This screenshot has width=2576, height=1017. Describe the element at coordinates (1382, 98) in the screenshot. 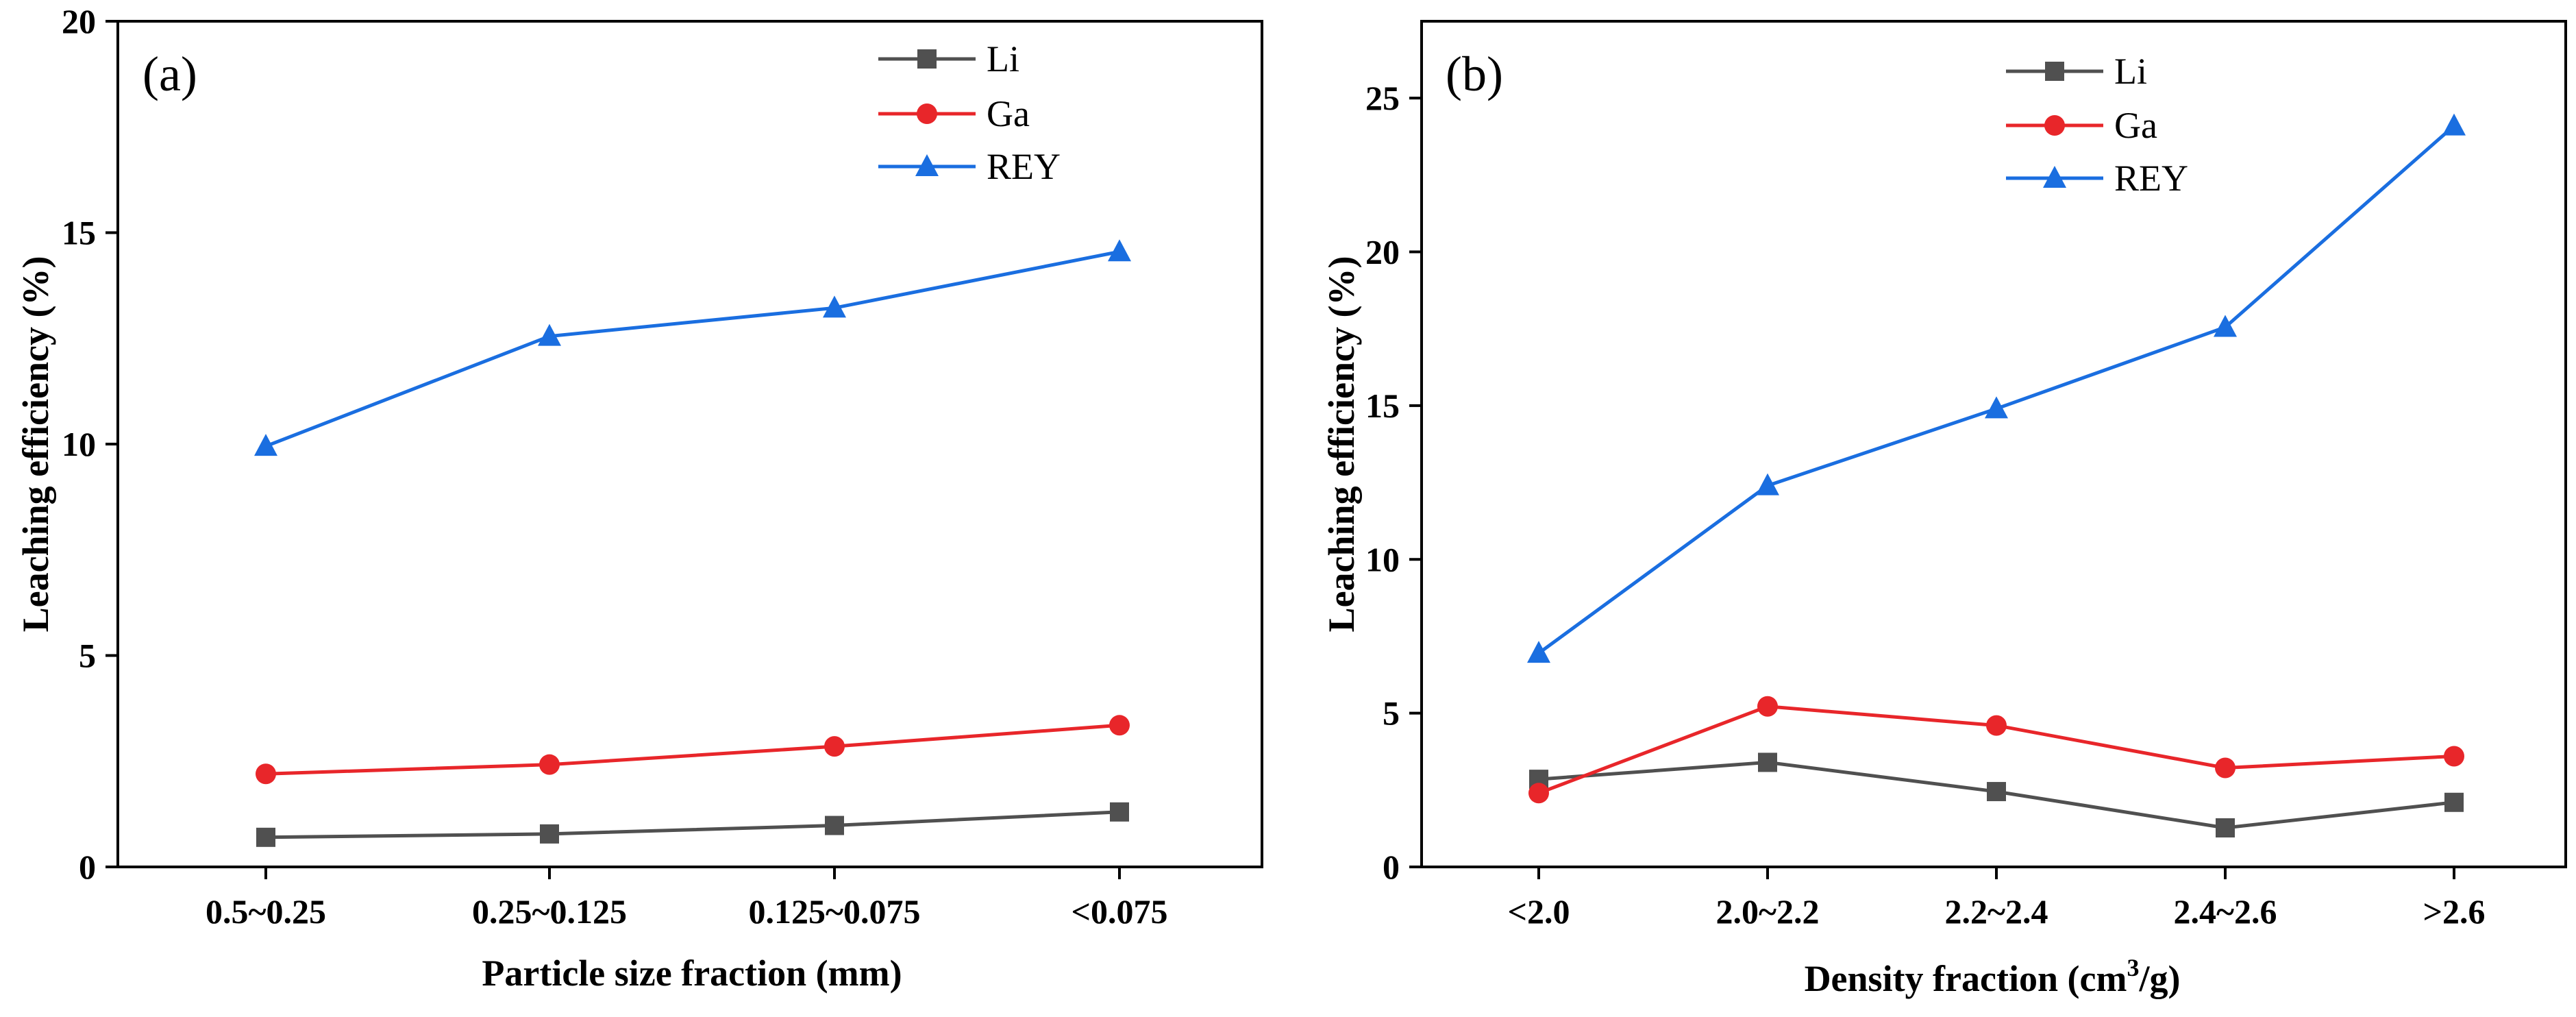

I see `y-tick-label: 25` at that location.